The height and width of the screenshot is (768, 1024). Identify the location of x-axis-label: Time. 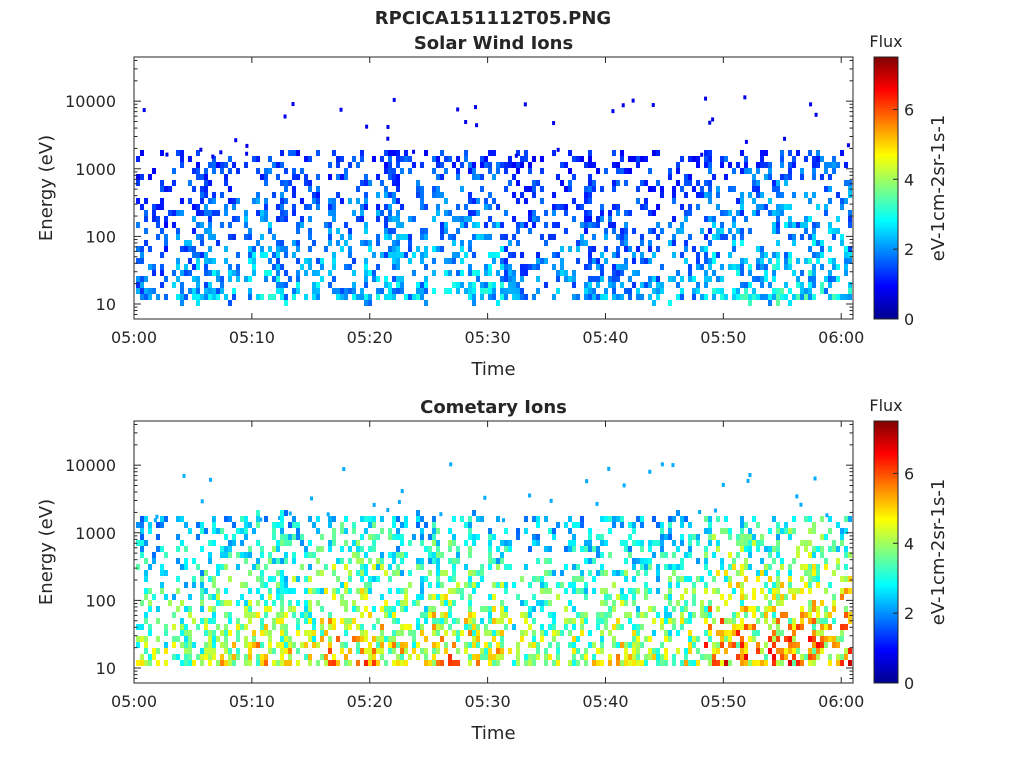
(492, 733).